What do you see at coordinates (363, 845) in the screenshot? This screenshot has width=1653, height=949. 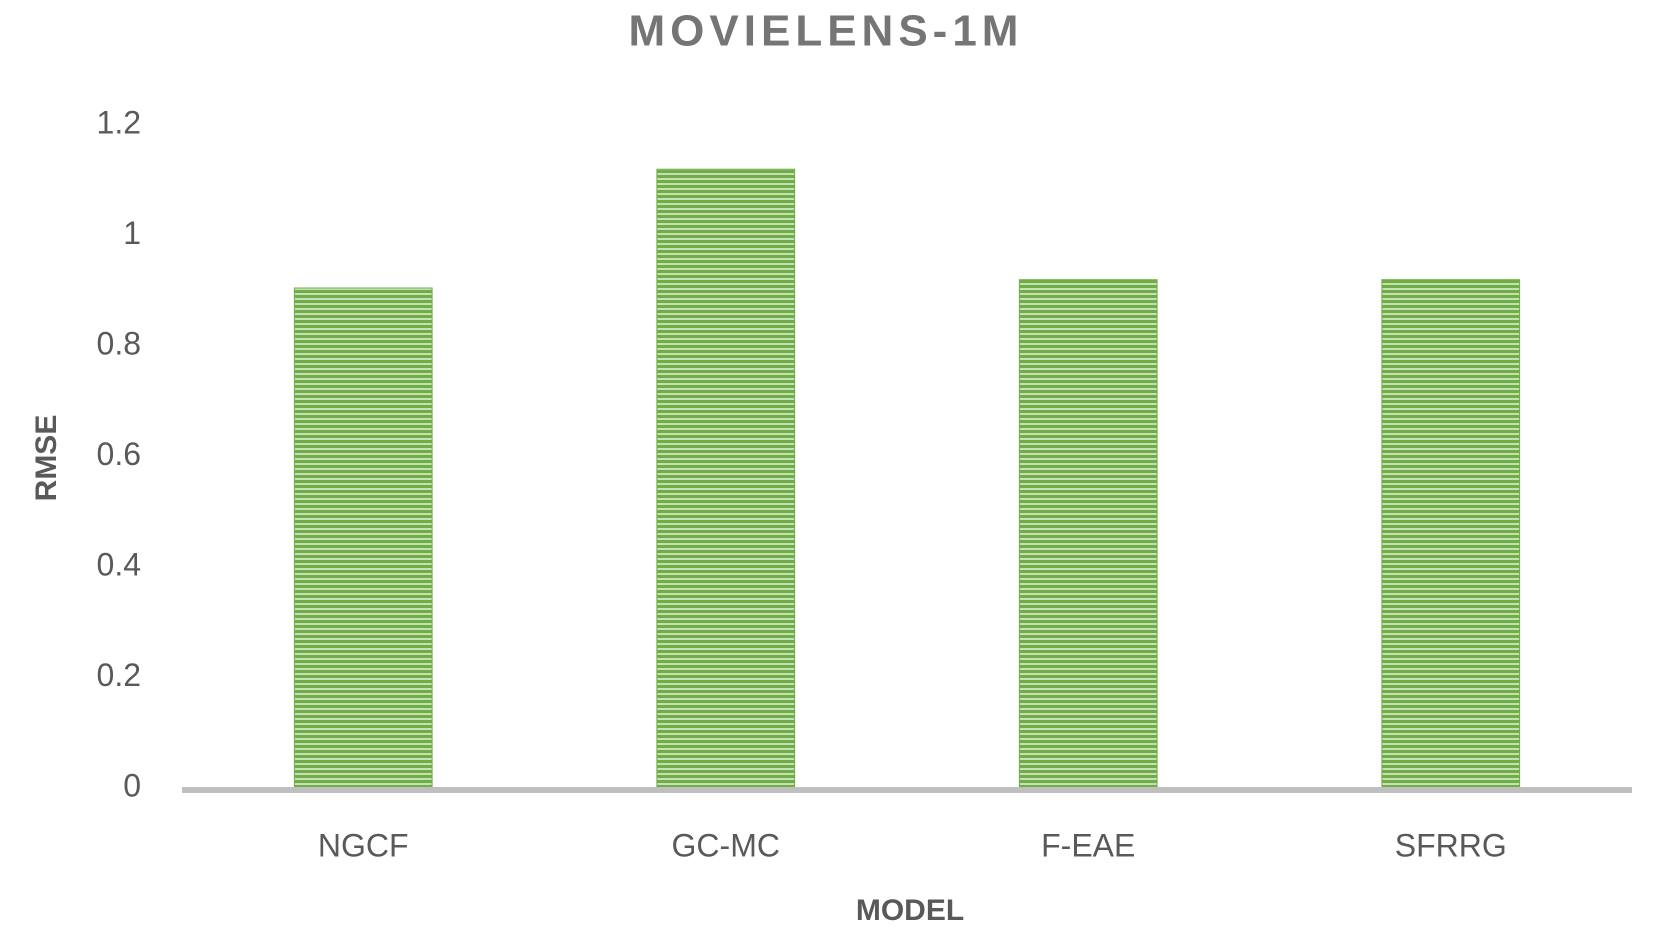 I see `x-tick-label: NGCF` at bounding box center [363, 845].